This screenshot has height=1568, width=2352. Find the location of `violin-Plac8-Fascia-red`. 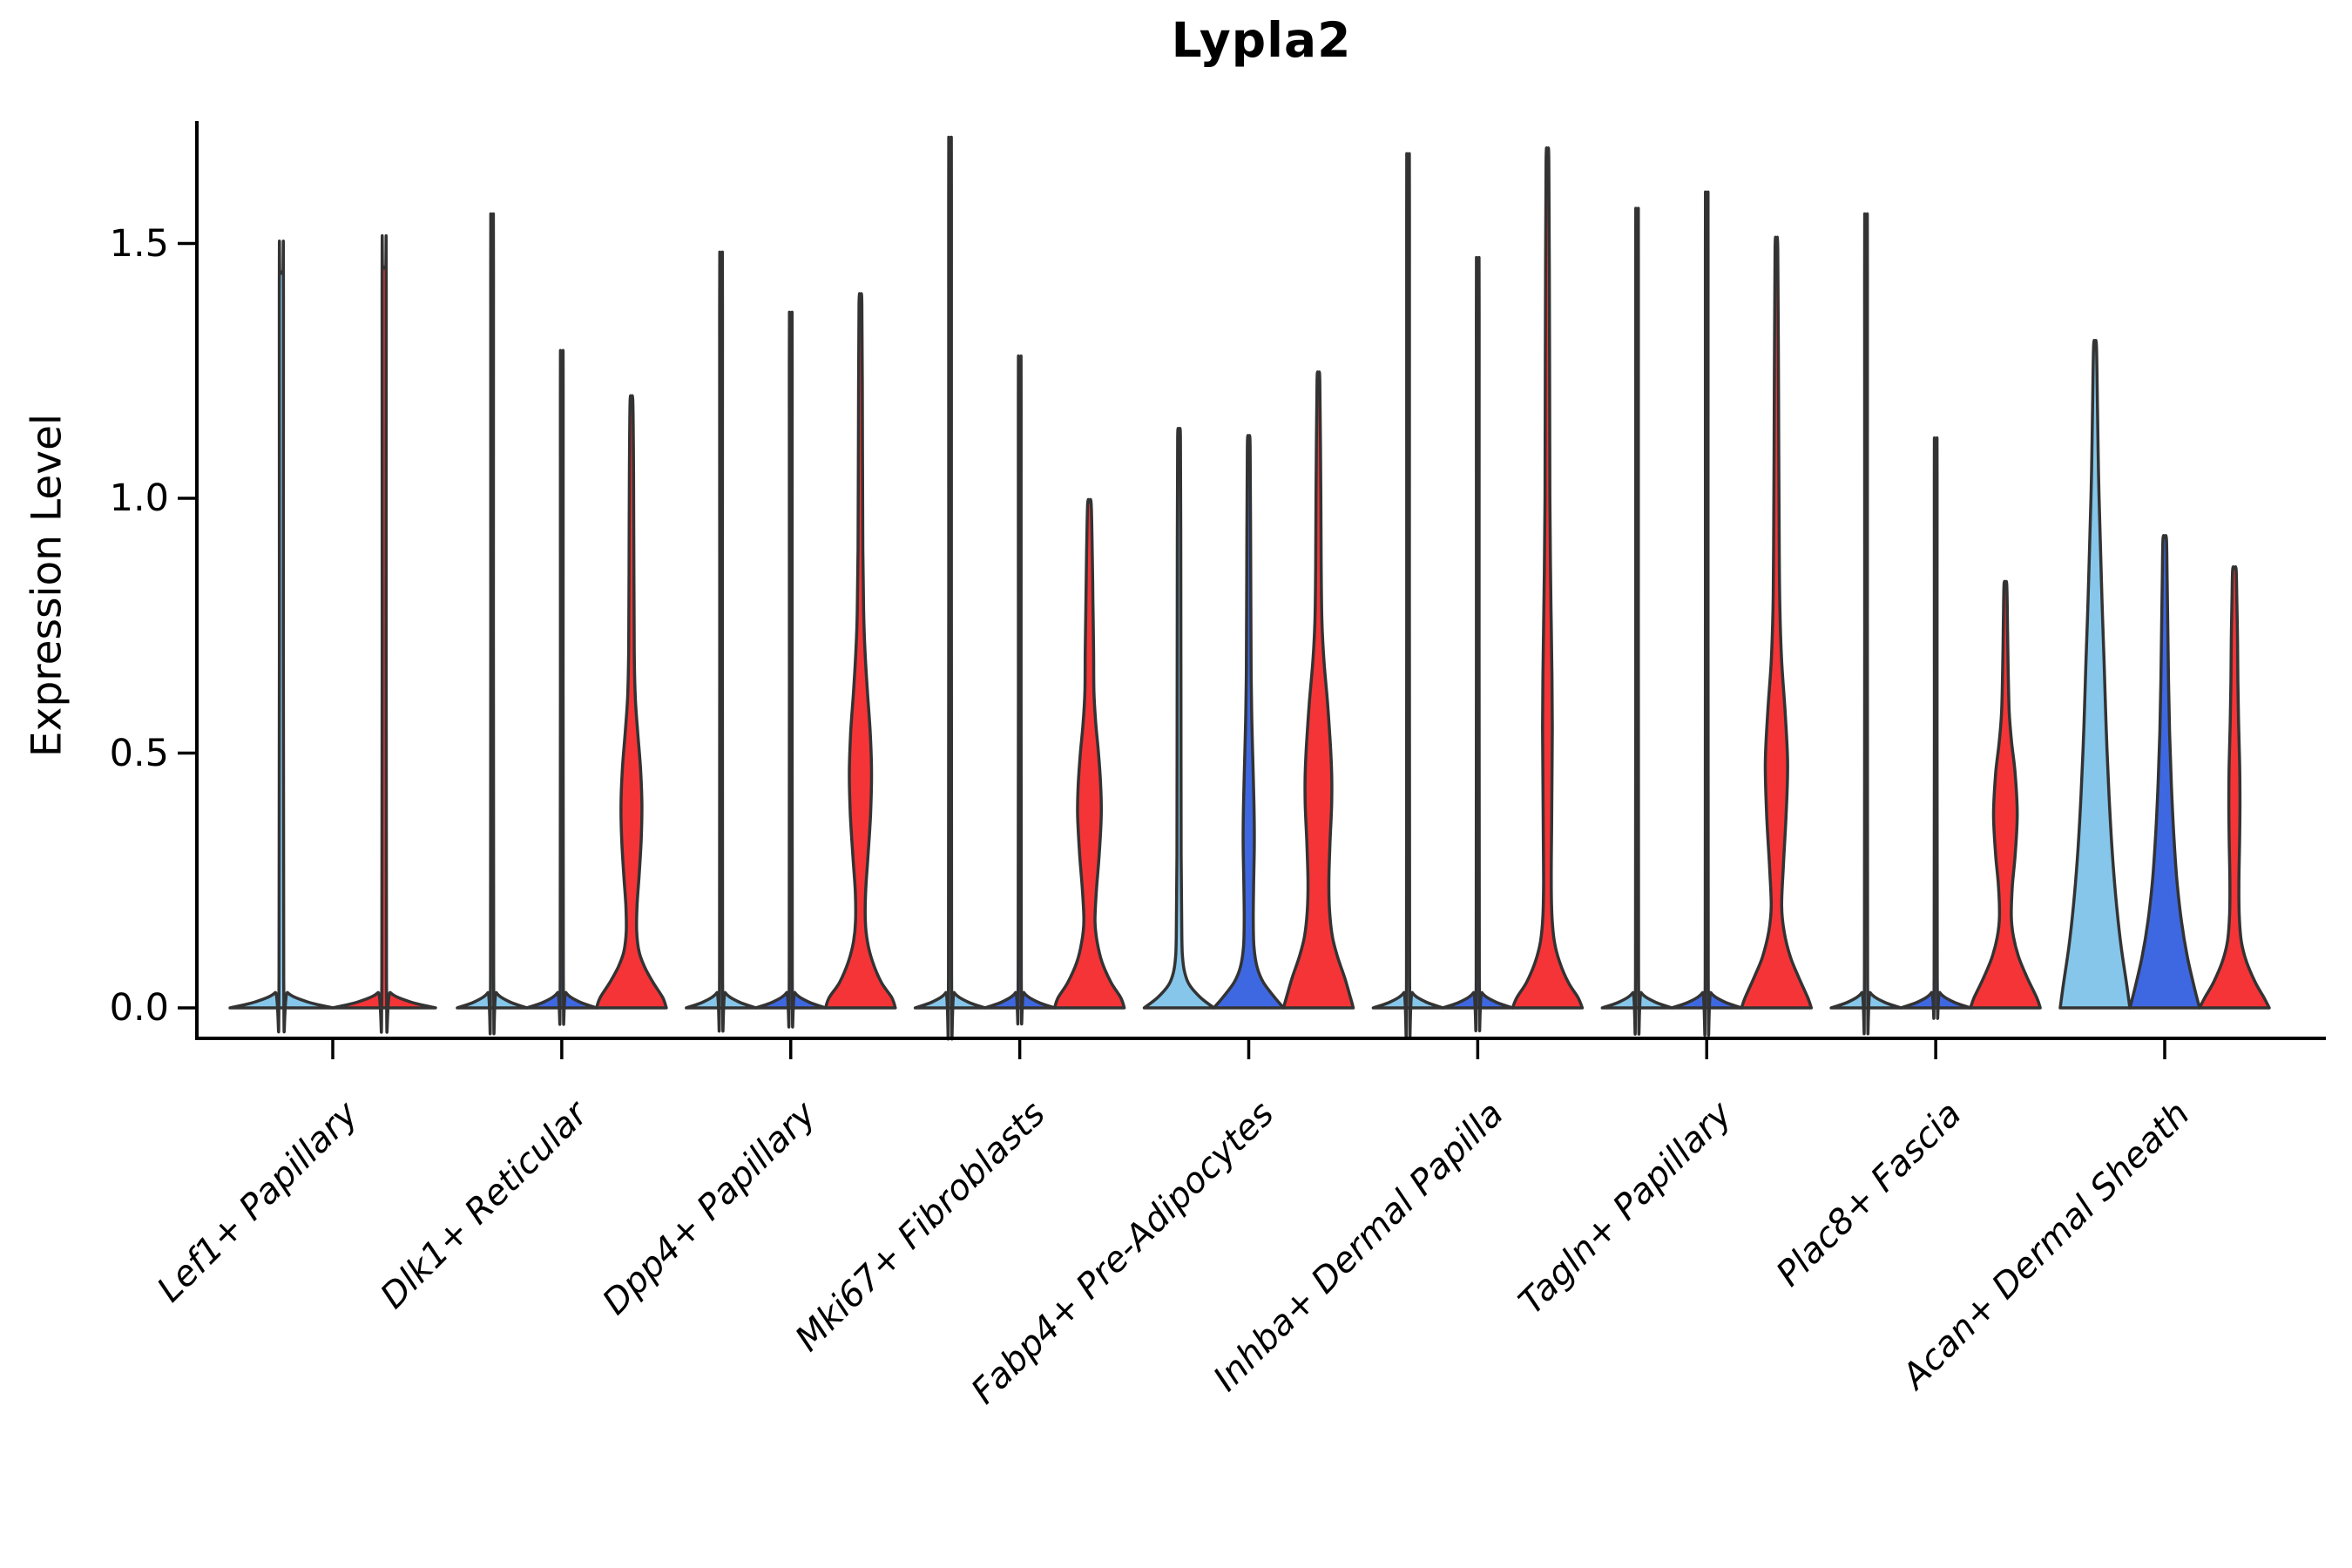

violin-Plac8-Fascia-red is located at coordinates (2005, 795).